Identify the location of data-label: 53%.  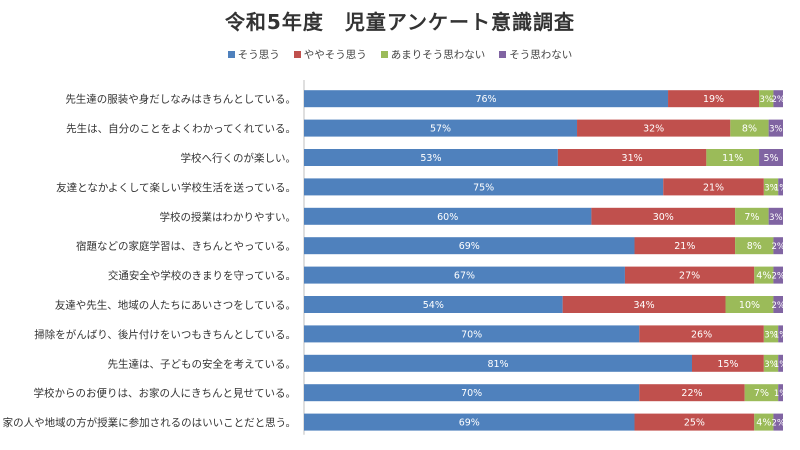
(430, 158).